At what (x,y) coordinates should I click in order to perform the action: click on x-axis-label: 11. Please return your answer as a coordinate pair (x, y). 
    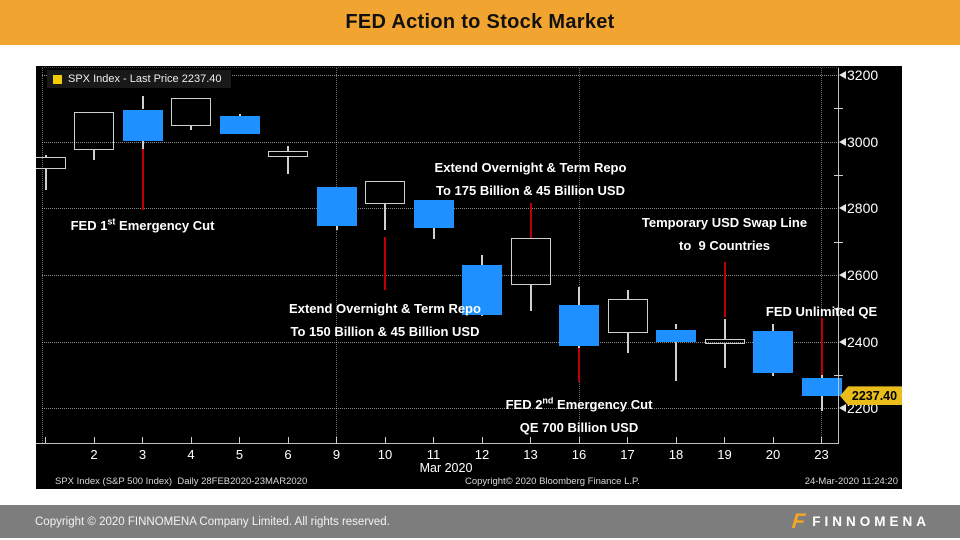
    Looking at the image, I should click on (433, 454).